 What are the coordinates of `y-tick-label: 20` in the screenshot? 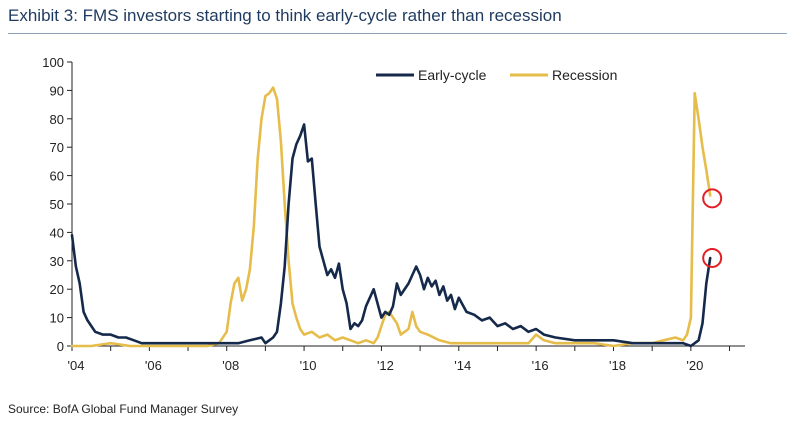 It's located at (57, 289).